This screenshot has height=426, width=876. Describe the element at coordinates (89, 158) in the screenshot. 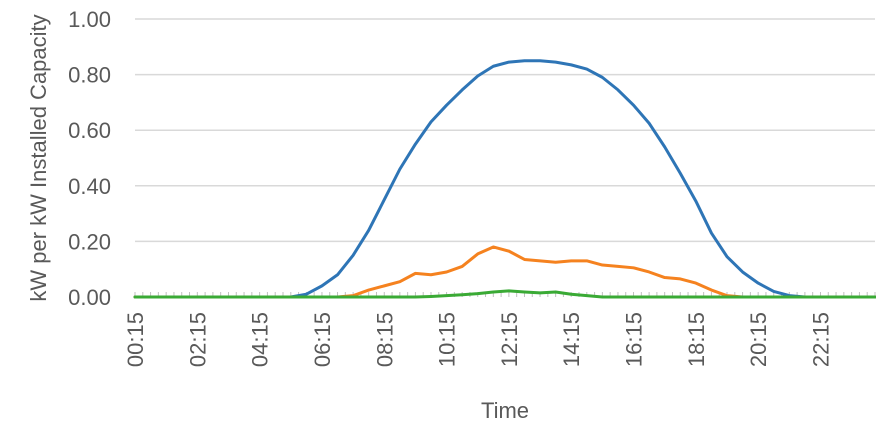

I see `y-axis-tick-labels: 0.00 0.20 0.40 0.60 0.80 1.00` at that location.